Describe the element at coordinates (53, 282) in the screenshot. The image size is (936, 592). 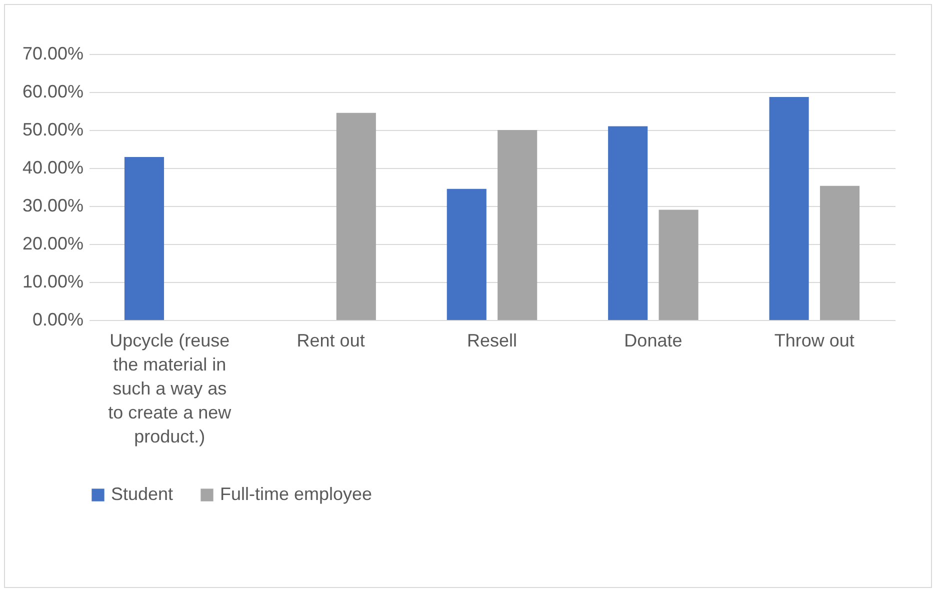
I see `y-tick-label: 10.00%` at that location.